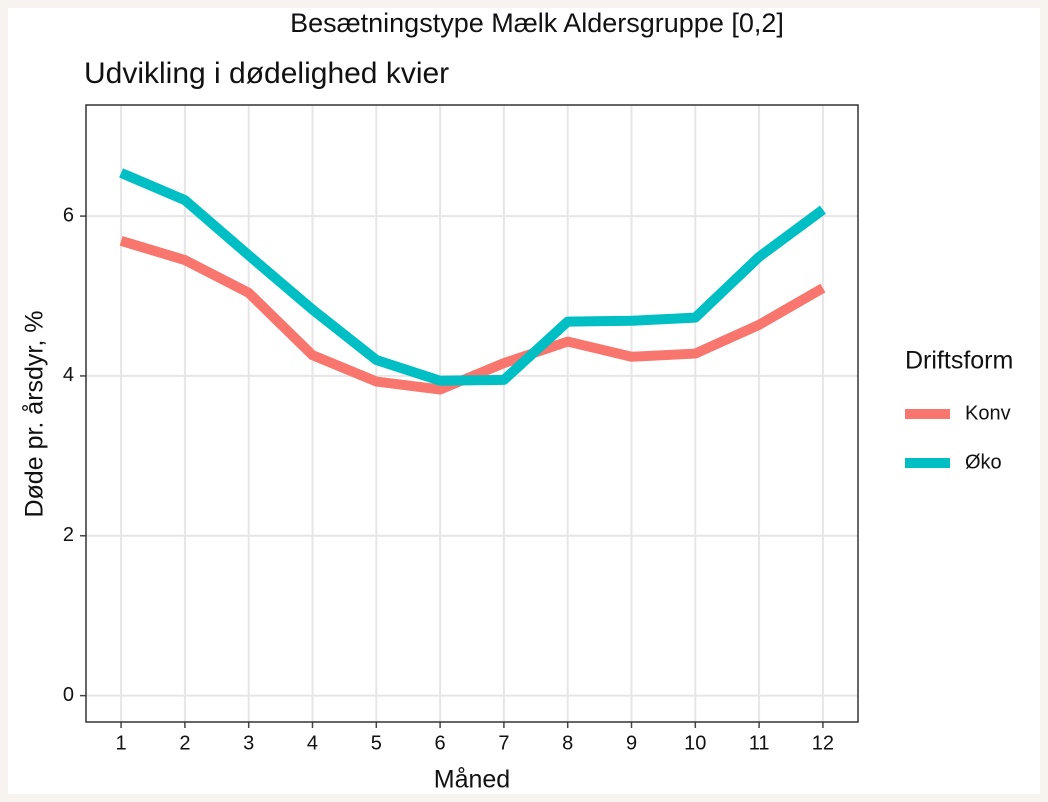 This screenshot has width=1048, height=802. I want to click on x-tick-label: 5, so click(376, 743).